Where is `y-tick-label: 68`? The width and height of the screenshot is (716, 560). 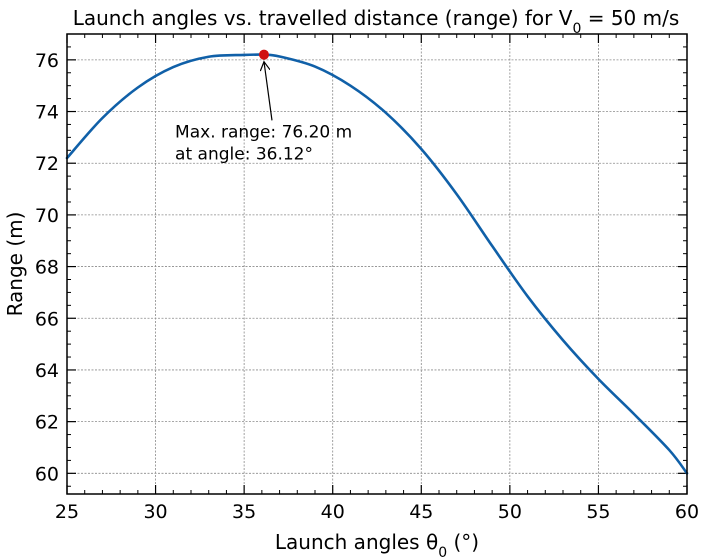
y-tick-label: 68 is located at coordinates (47, 268).